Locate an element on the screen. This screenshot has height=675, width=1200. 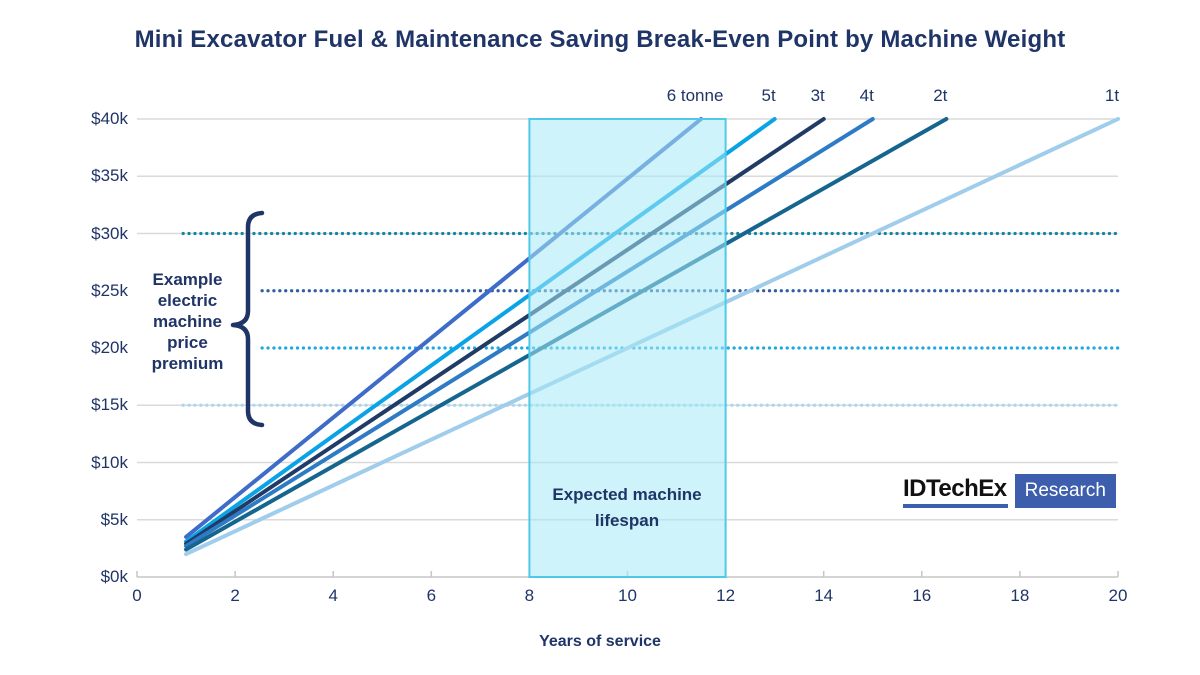
lifespan-annotation: Expected machine lifespan is located at coordinates (627, 507).